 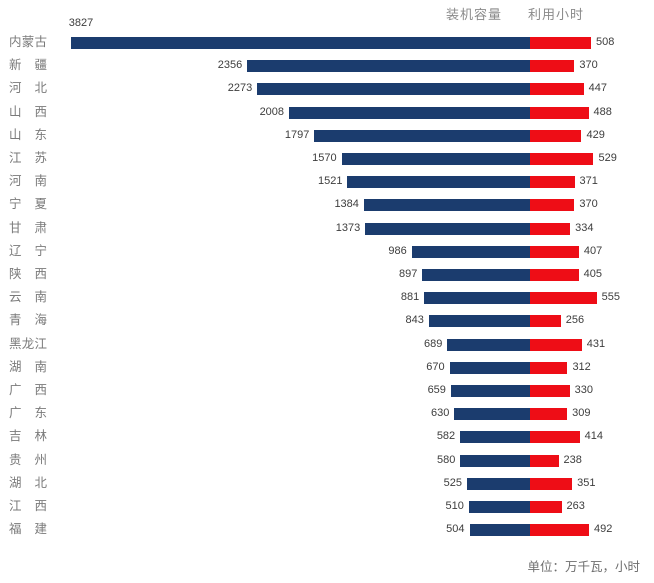 What do you see at coordinates (28, 529) in the screenshot?
I see `category-label: 福建` at bounding box center [28, 529].